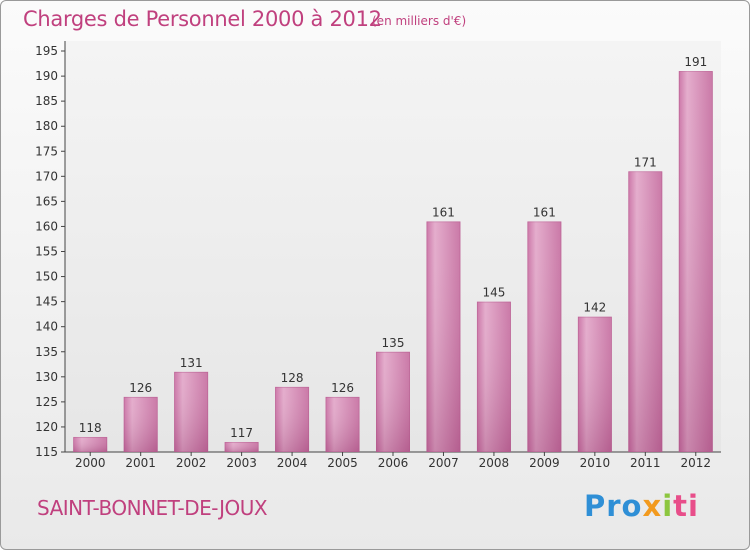 The height and width of the screenshot is (550, 750). Describe the element at coordinates (46, 151) in the screenshot. I see `y-tick-label: 175` at that location.